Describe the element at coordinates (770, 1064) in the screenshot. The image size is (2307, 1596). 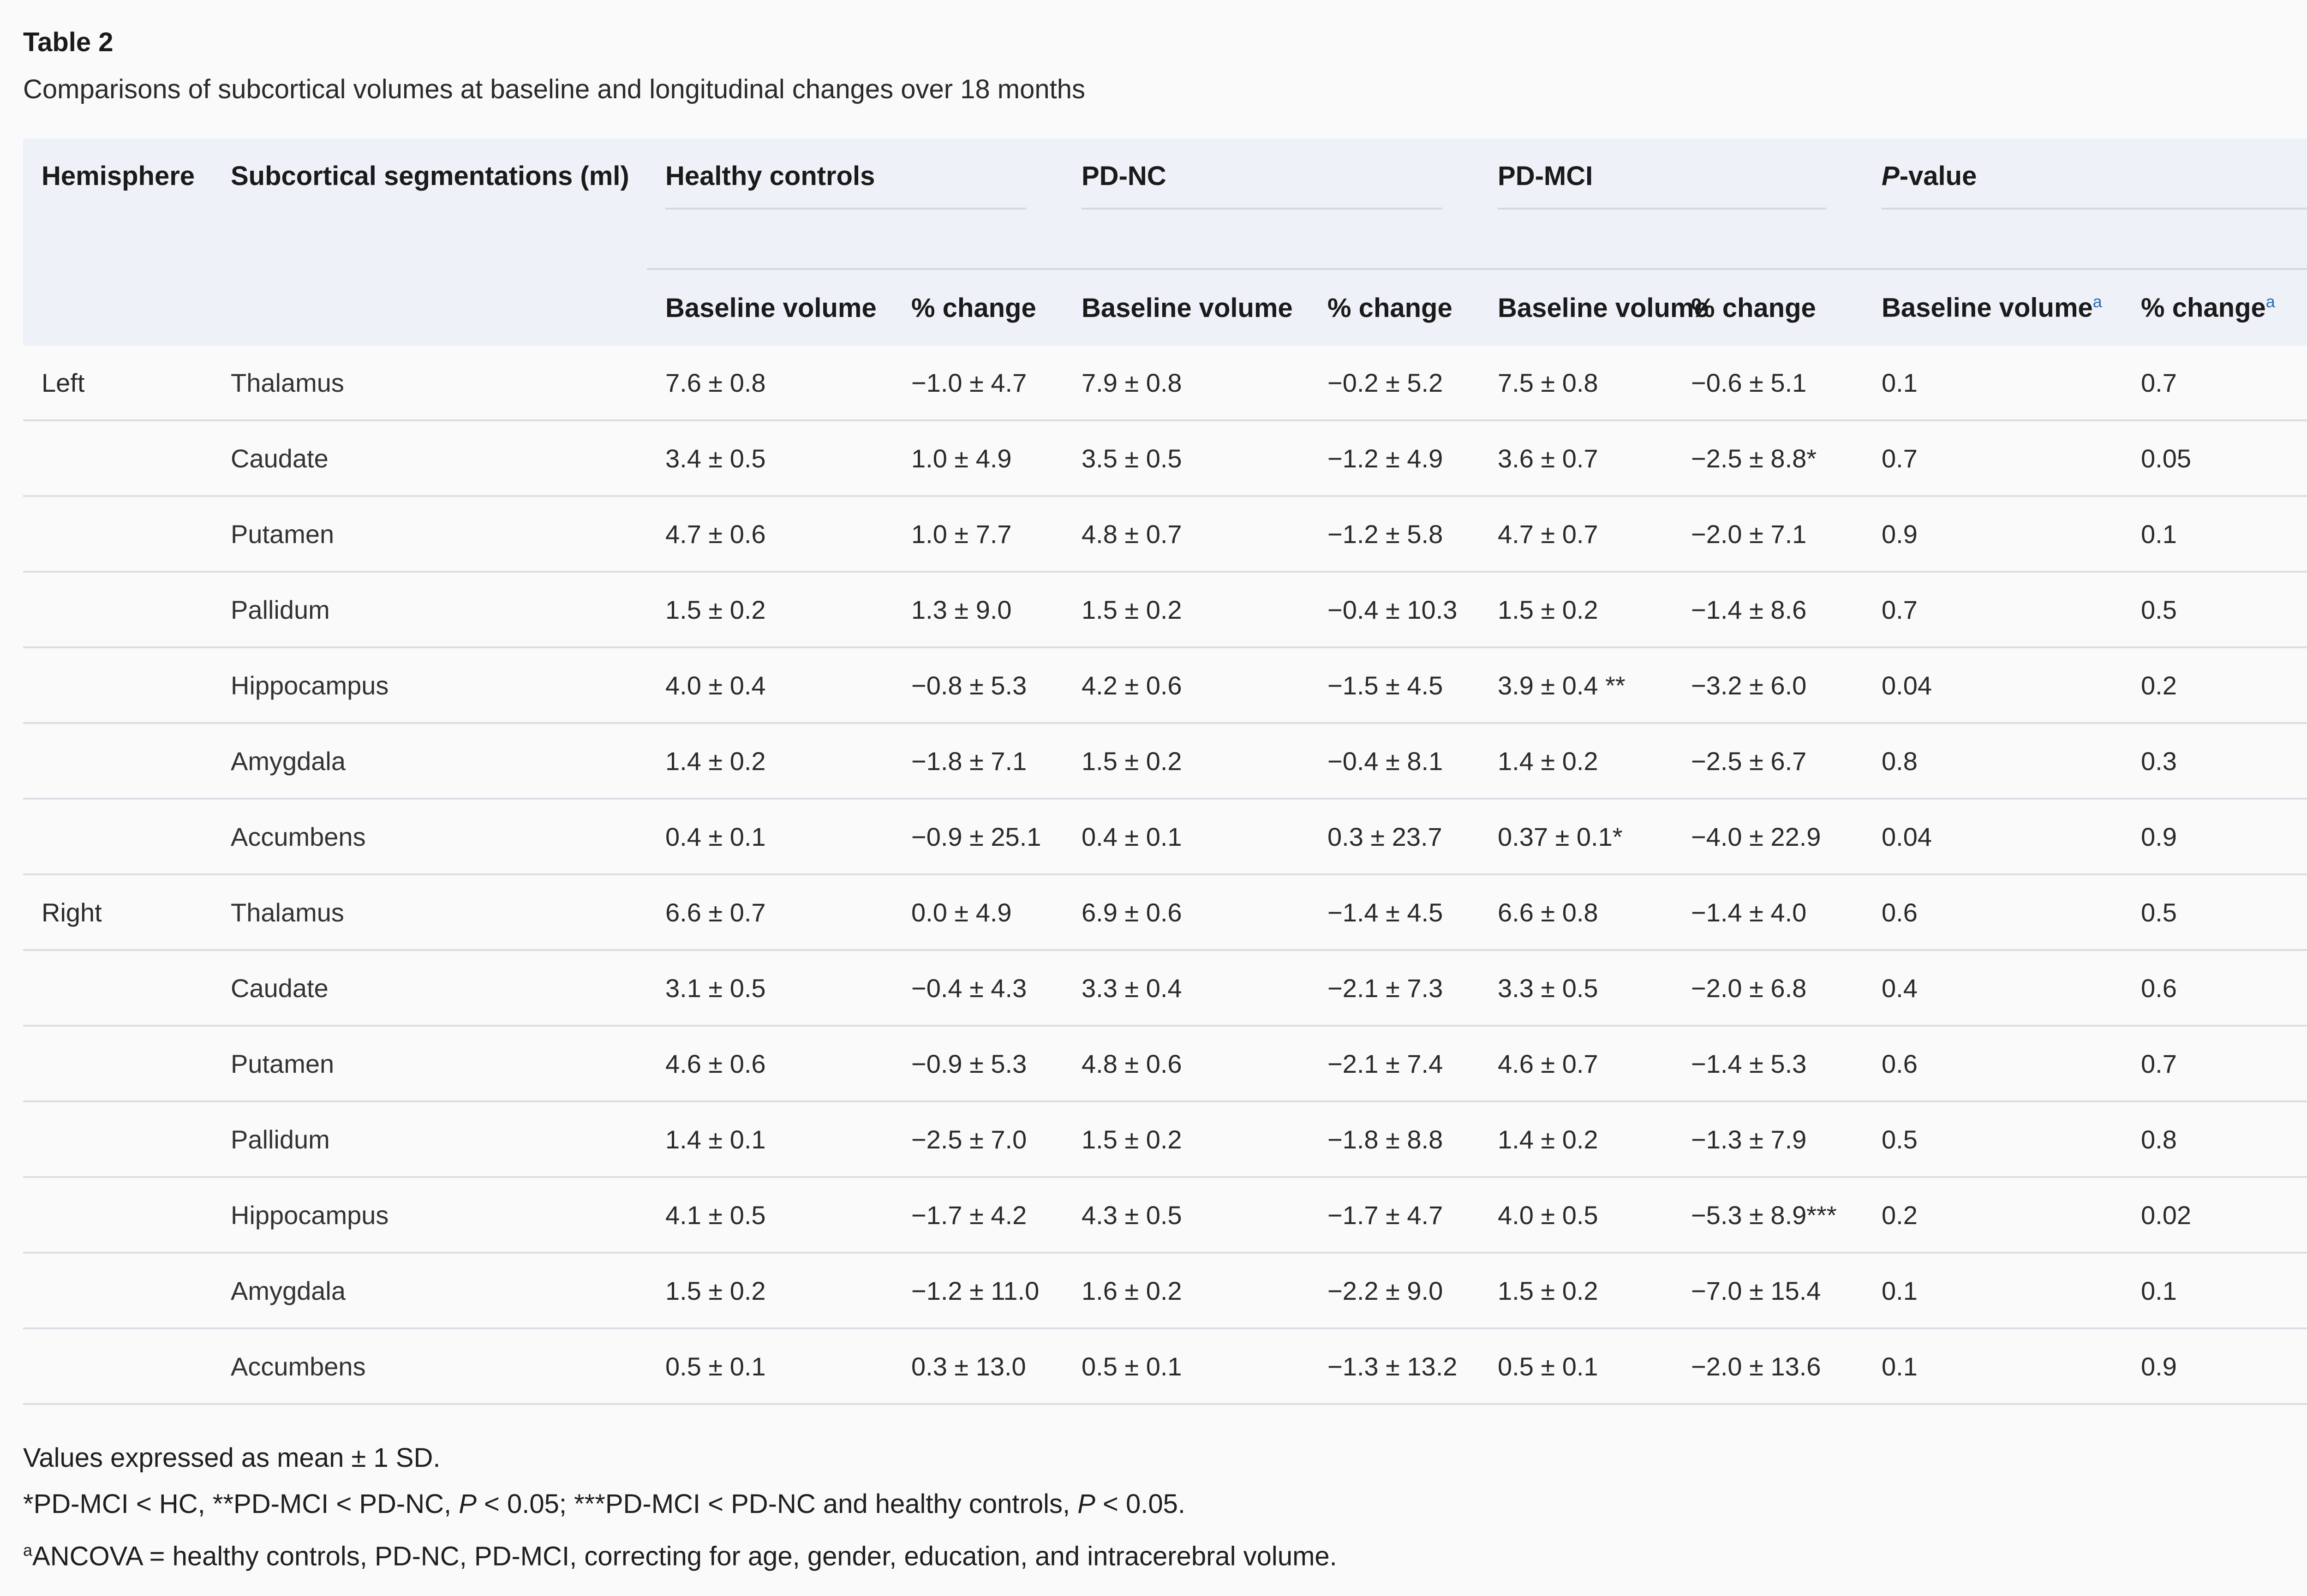
I see `cell-hc-baseline: 4.6 ± 0.6` at that location.